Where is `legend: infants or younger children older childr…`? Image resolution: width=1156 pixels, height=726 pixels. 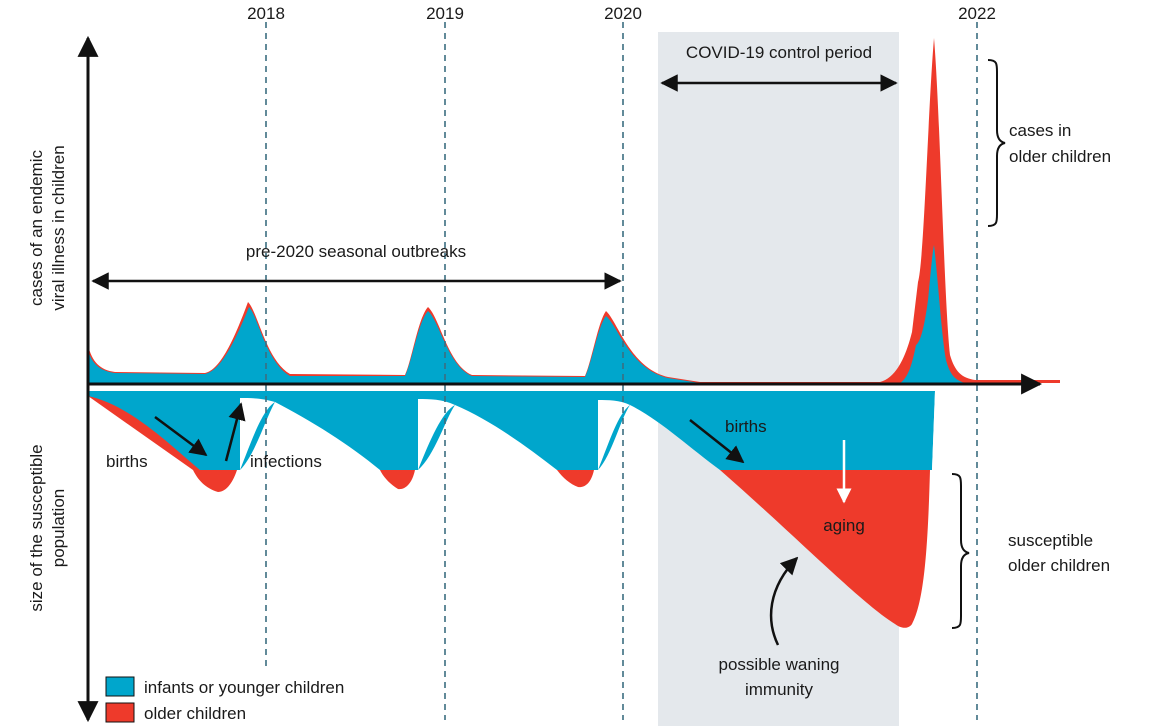 legend: infants or younger children older childr… is located at coordinates (224, 699).